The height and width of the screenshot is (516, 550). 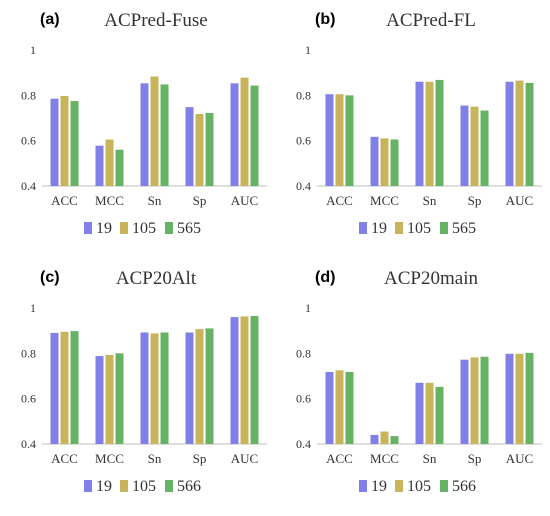 I want to click on panel-letter: (d), so click(x=325, y=277).